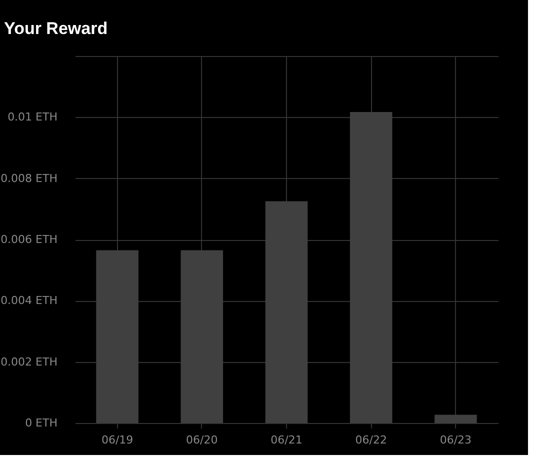  Describe the element at coordinates (117, 440) in the screenshot. I see `x-tick-label: 06/19` at that location.